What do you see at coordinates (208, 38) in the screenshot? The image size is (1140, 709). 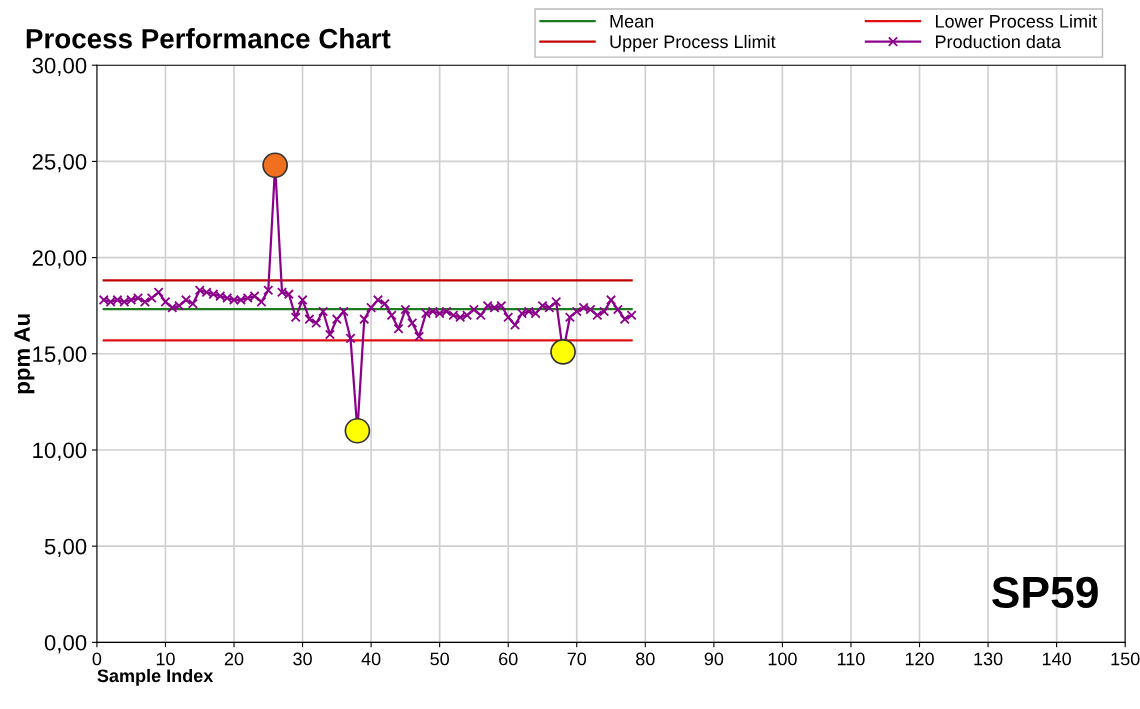 I see `chart-title: Process Performance Chart` at bounding box center [208, 38].